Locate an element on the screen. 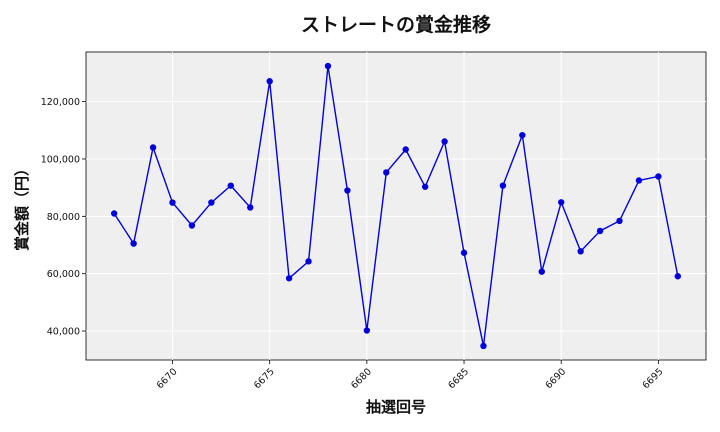 The height and width of the screenshot is (432, 720). x-axis-label: 抽選回号 is located at coordinates (396, 407).